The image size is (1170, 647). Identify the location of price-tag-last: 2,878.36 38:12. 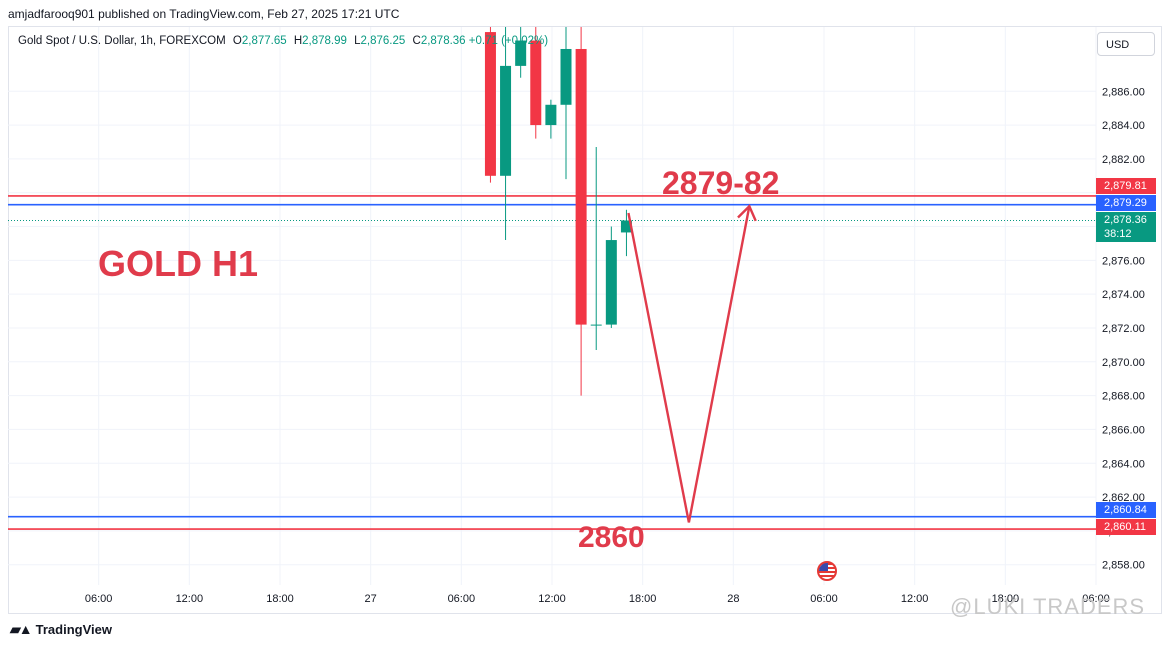
(1126, 227).